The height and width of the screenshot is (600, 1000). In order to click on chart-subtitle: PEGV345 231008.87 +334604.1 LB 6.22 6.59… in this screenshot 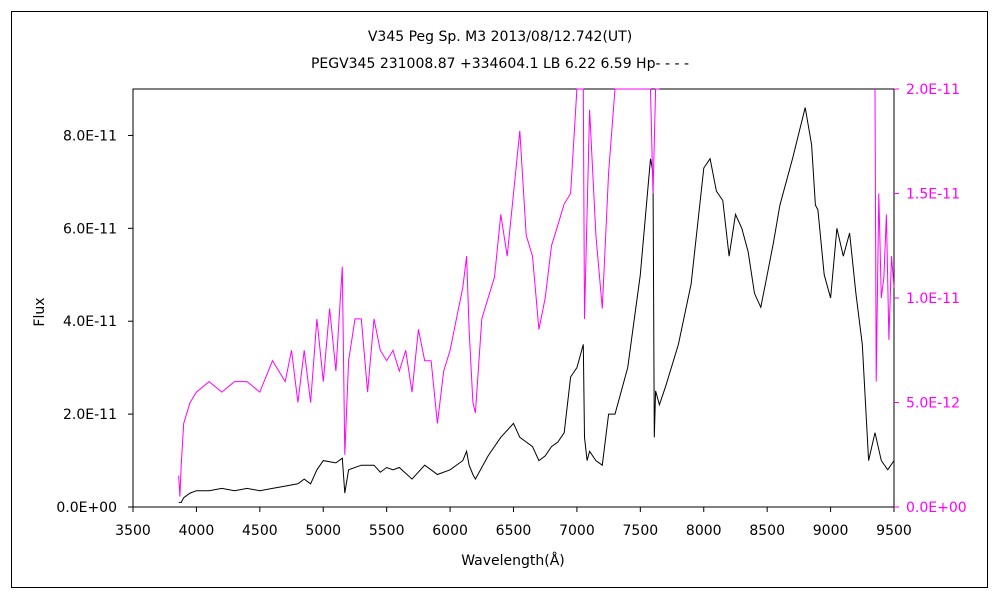, I will do `click(500, 64)`.